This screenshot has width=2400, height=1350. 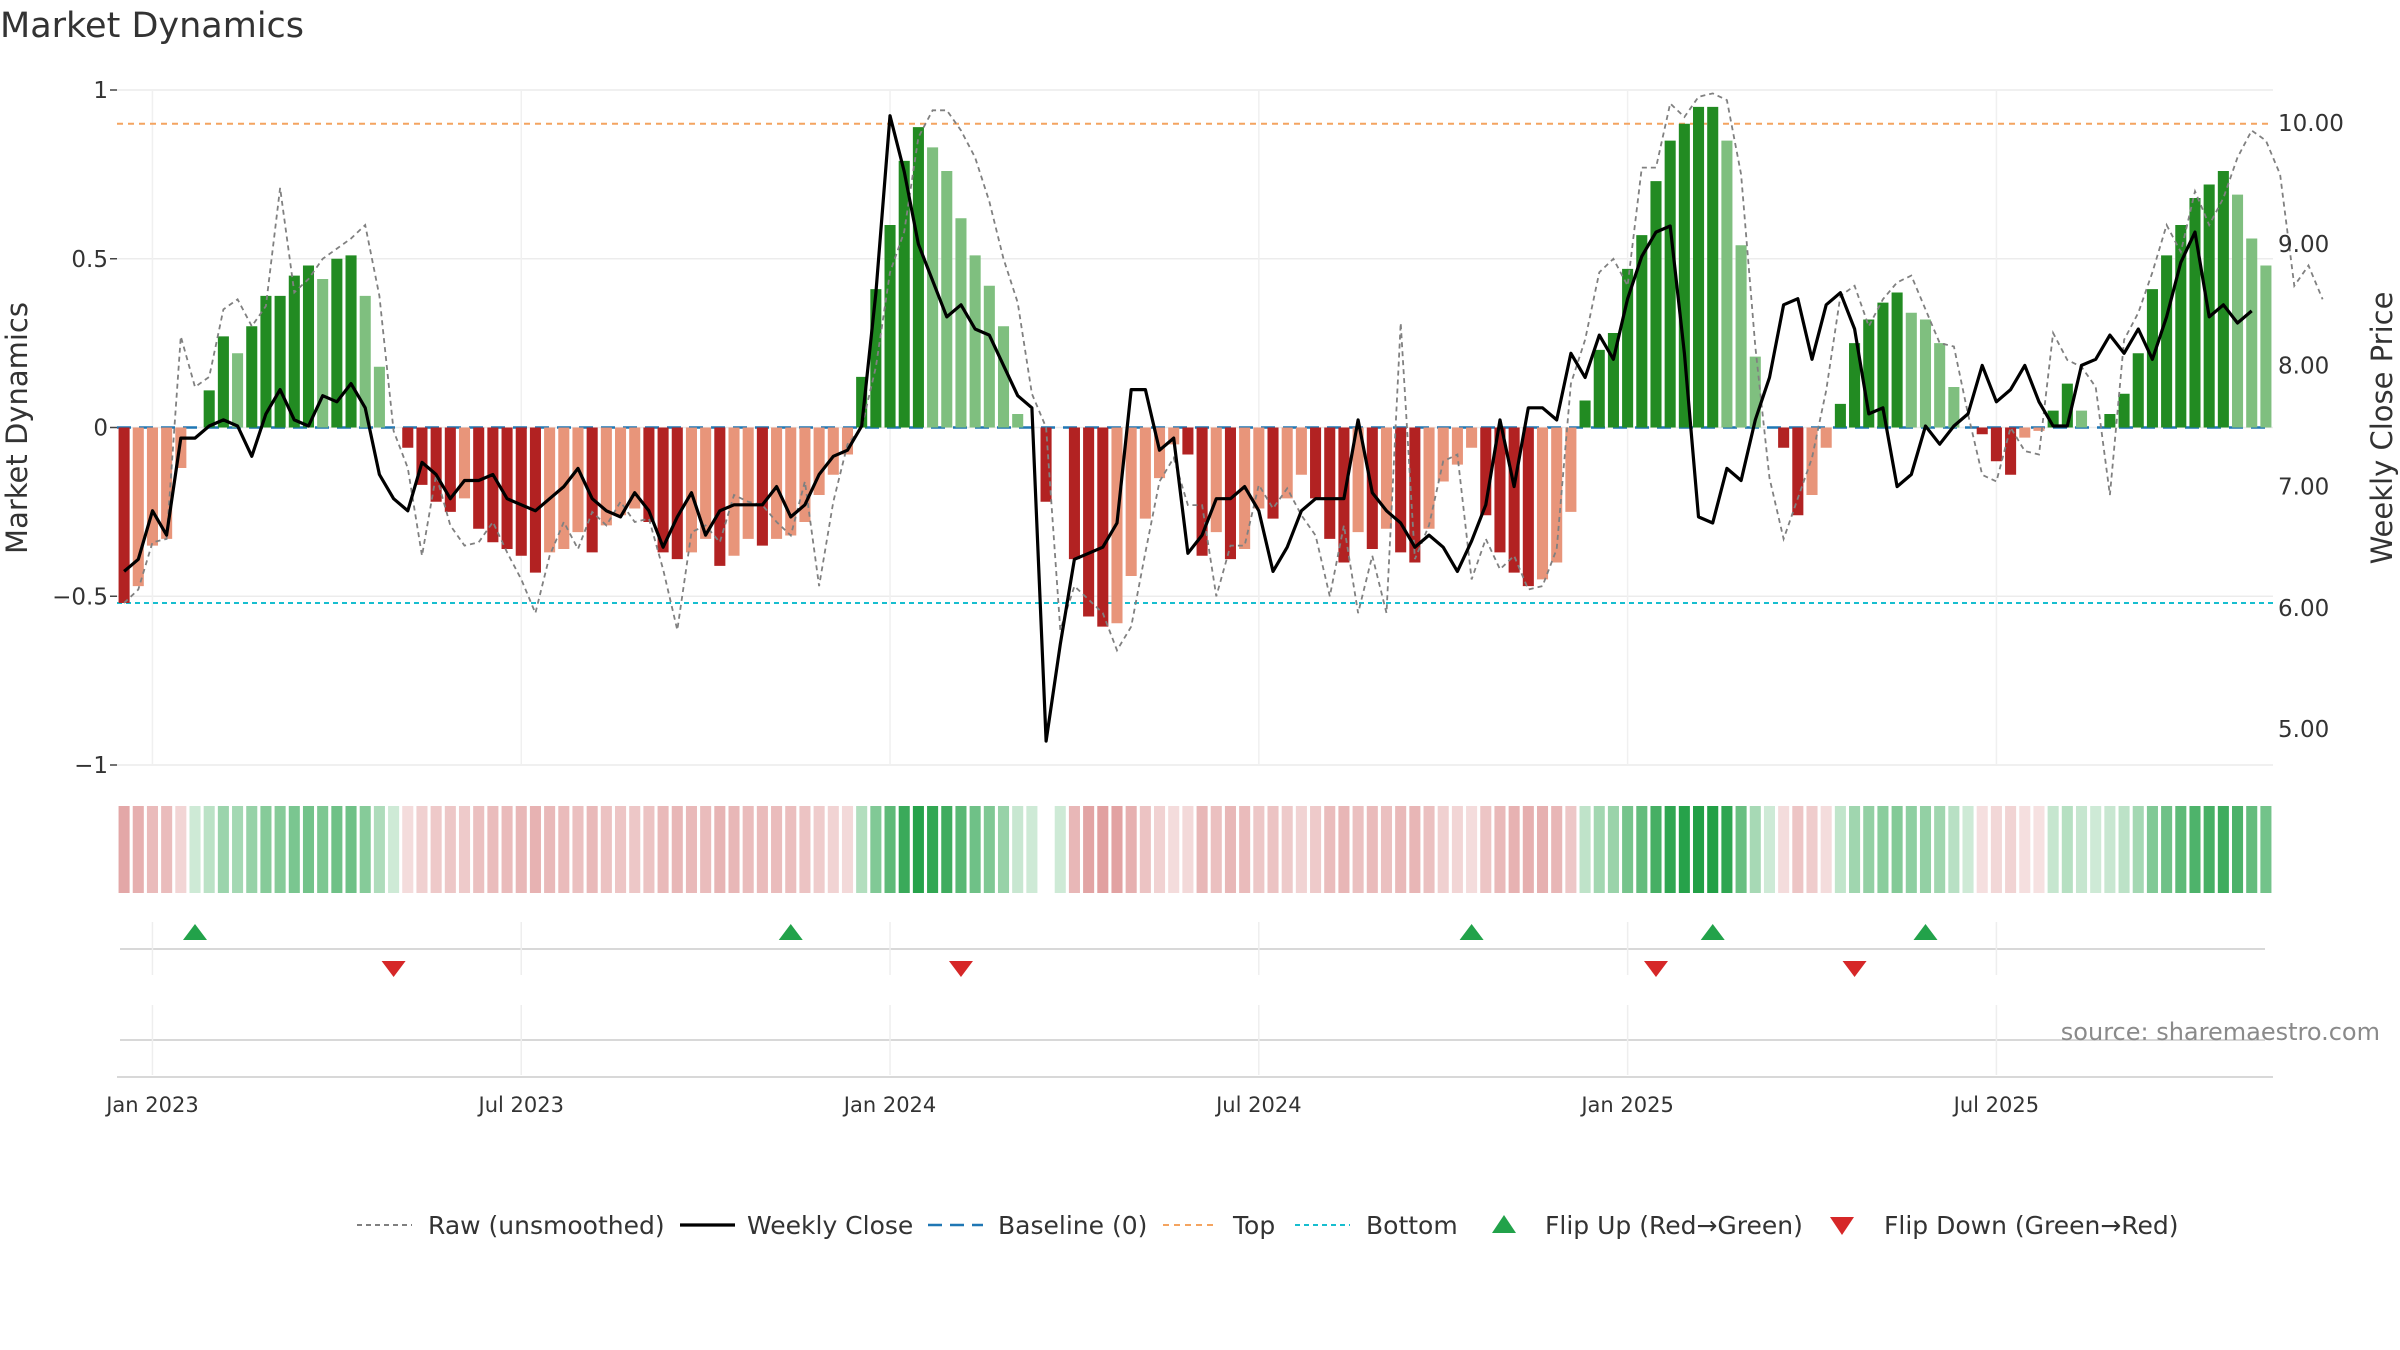 What do you see at coordinates (830, 1225) in the screenshot?
I see `legend-label: Weekly Close` at bounding box center [830, 1225].